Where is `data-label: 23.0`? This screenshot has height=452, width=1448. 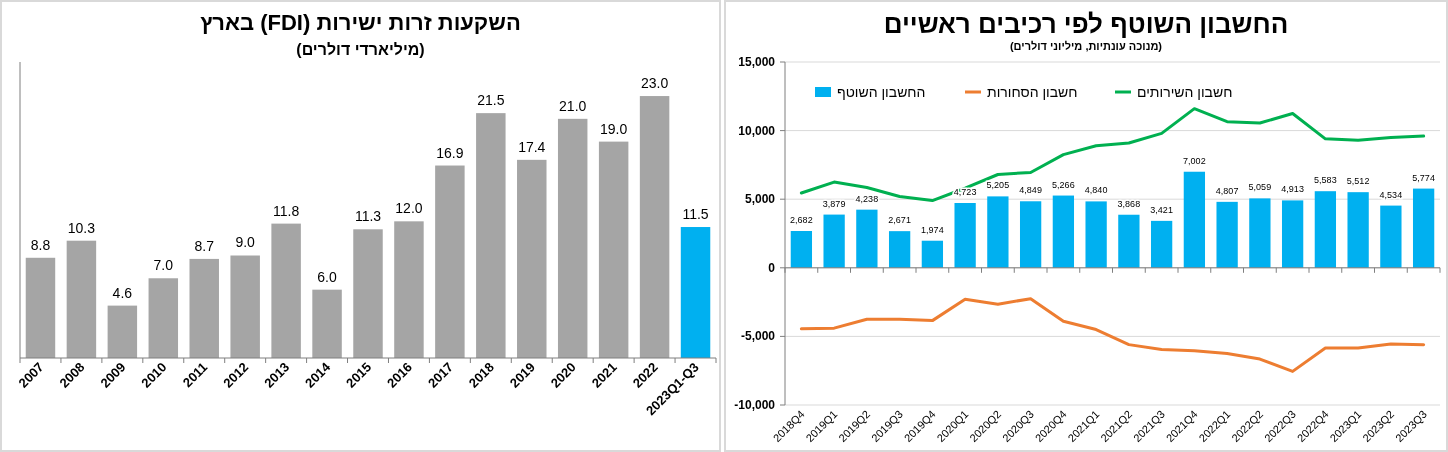
data-label: 23.0 is located at coordinates (654, 83).